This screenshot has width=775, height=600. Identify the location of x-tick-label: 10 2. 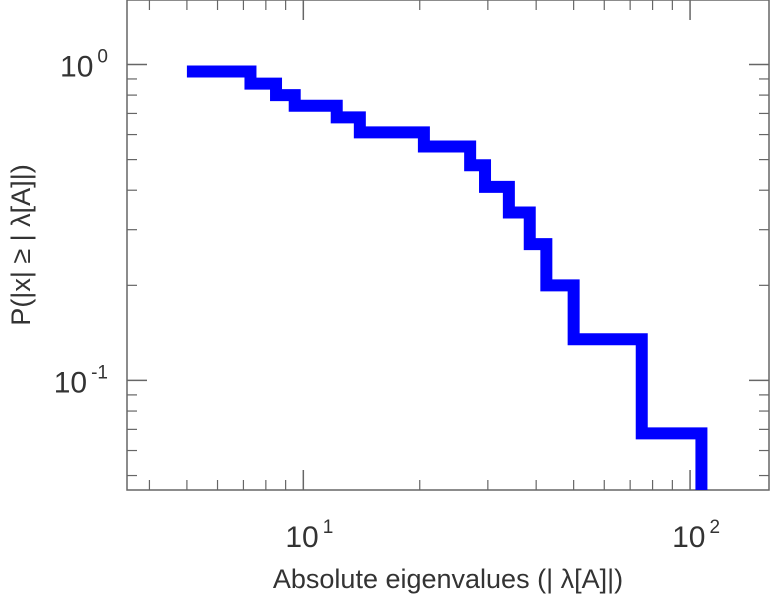
(696, 535).